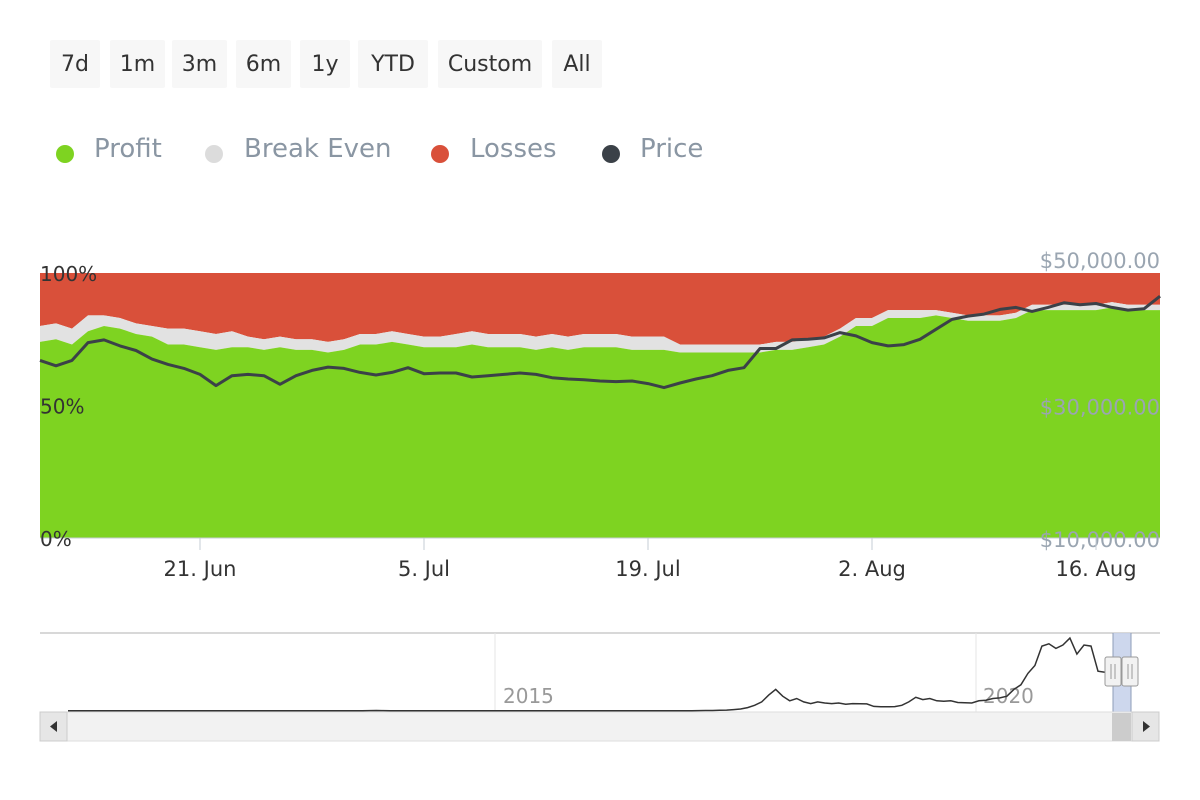  What do you see at coordinates (1113, 671) in the screenshot?
I see `navigator-handle-left` at bounding box center [1113, 671].